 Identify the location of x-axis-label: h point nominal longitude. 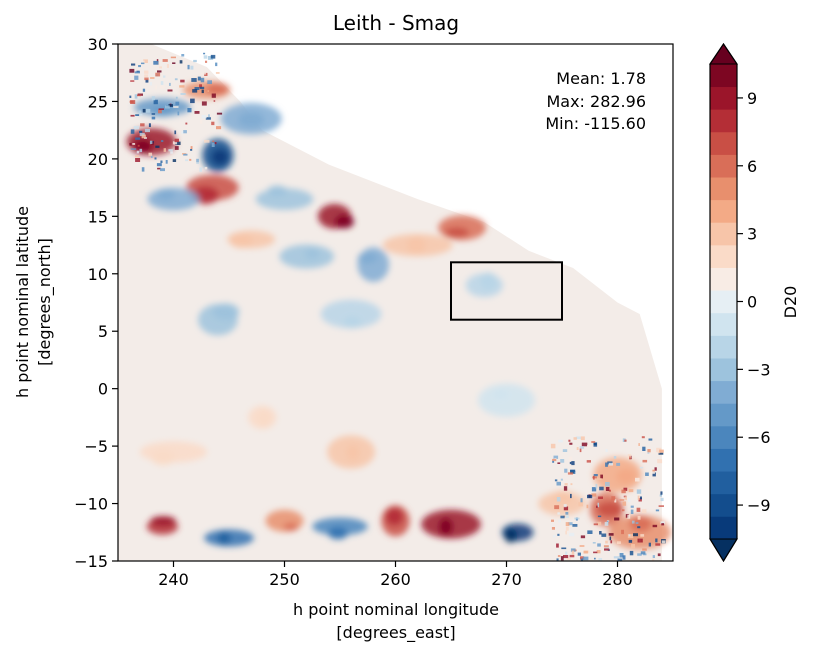
(396, 609).